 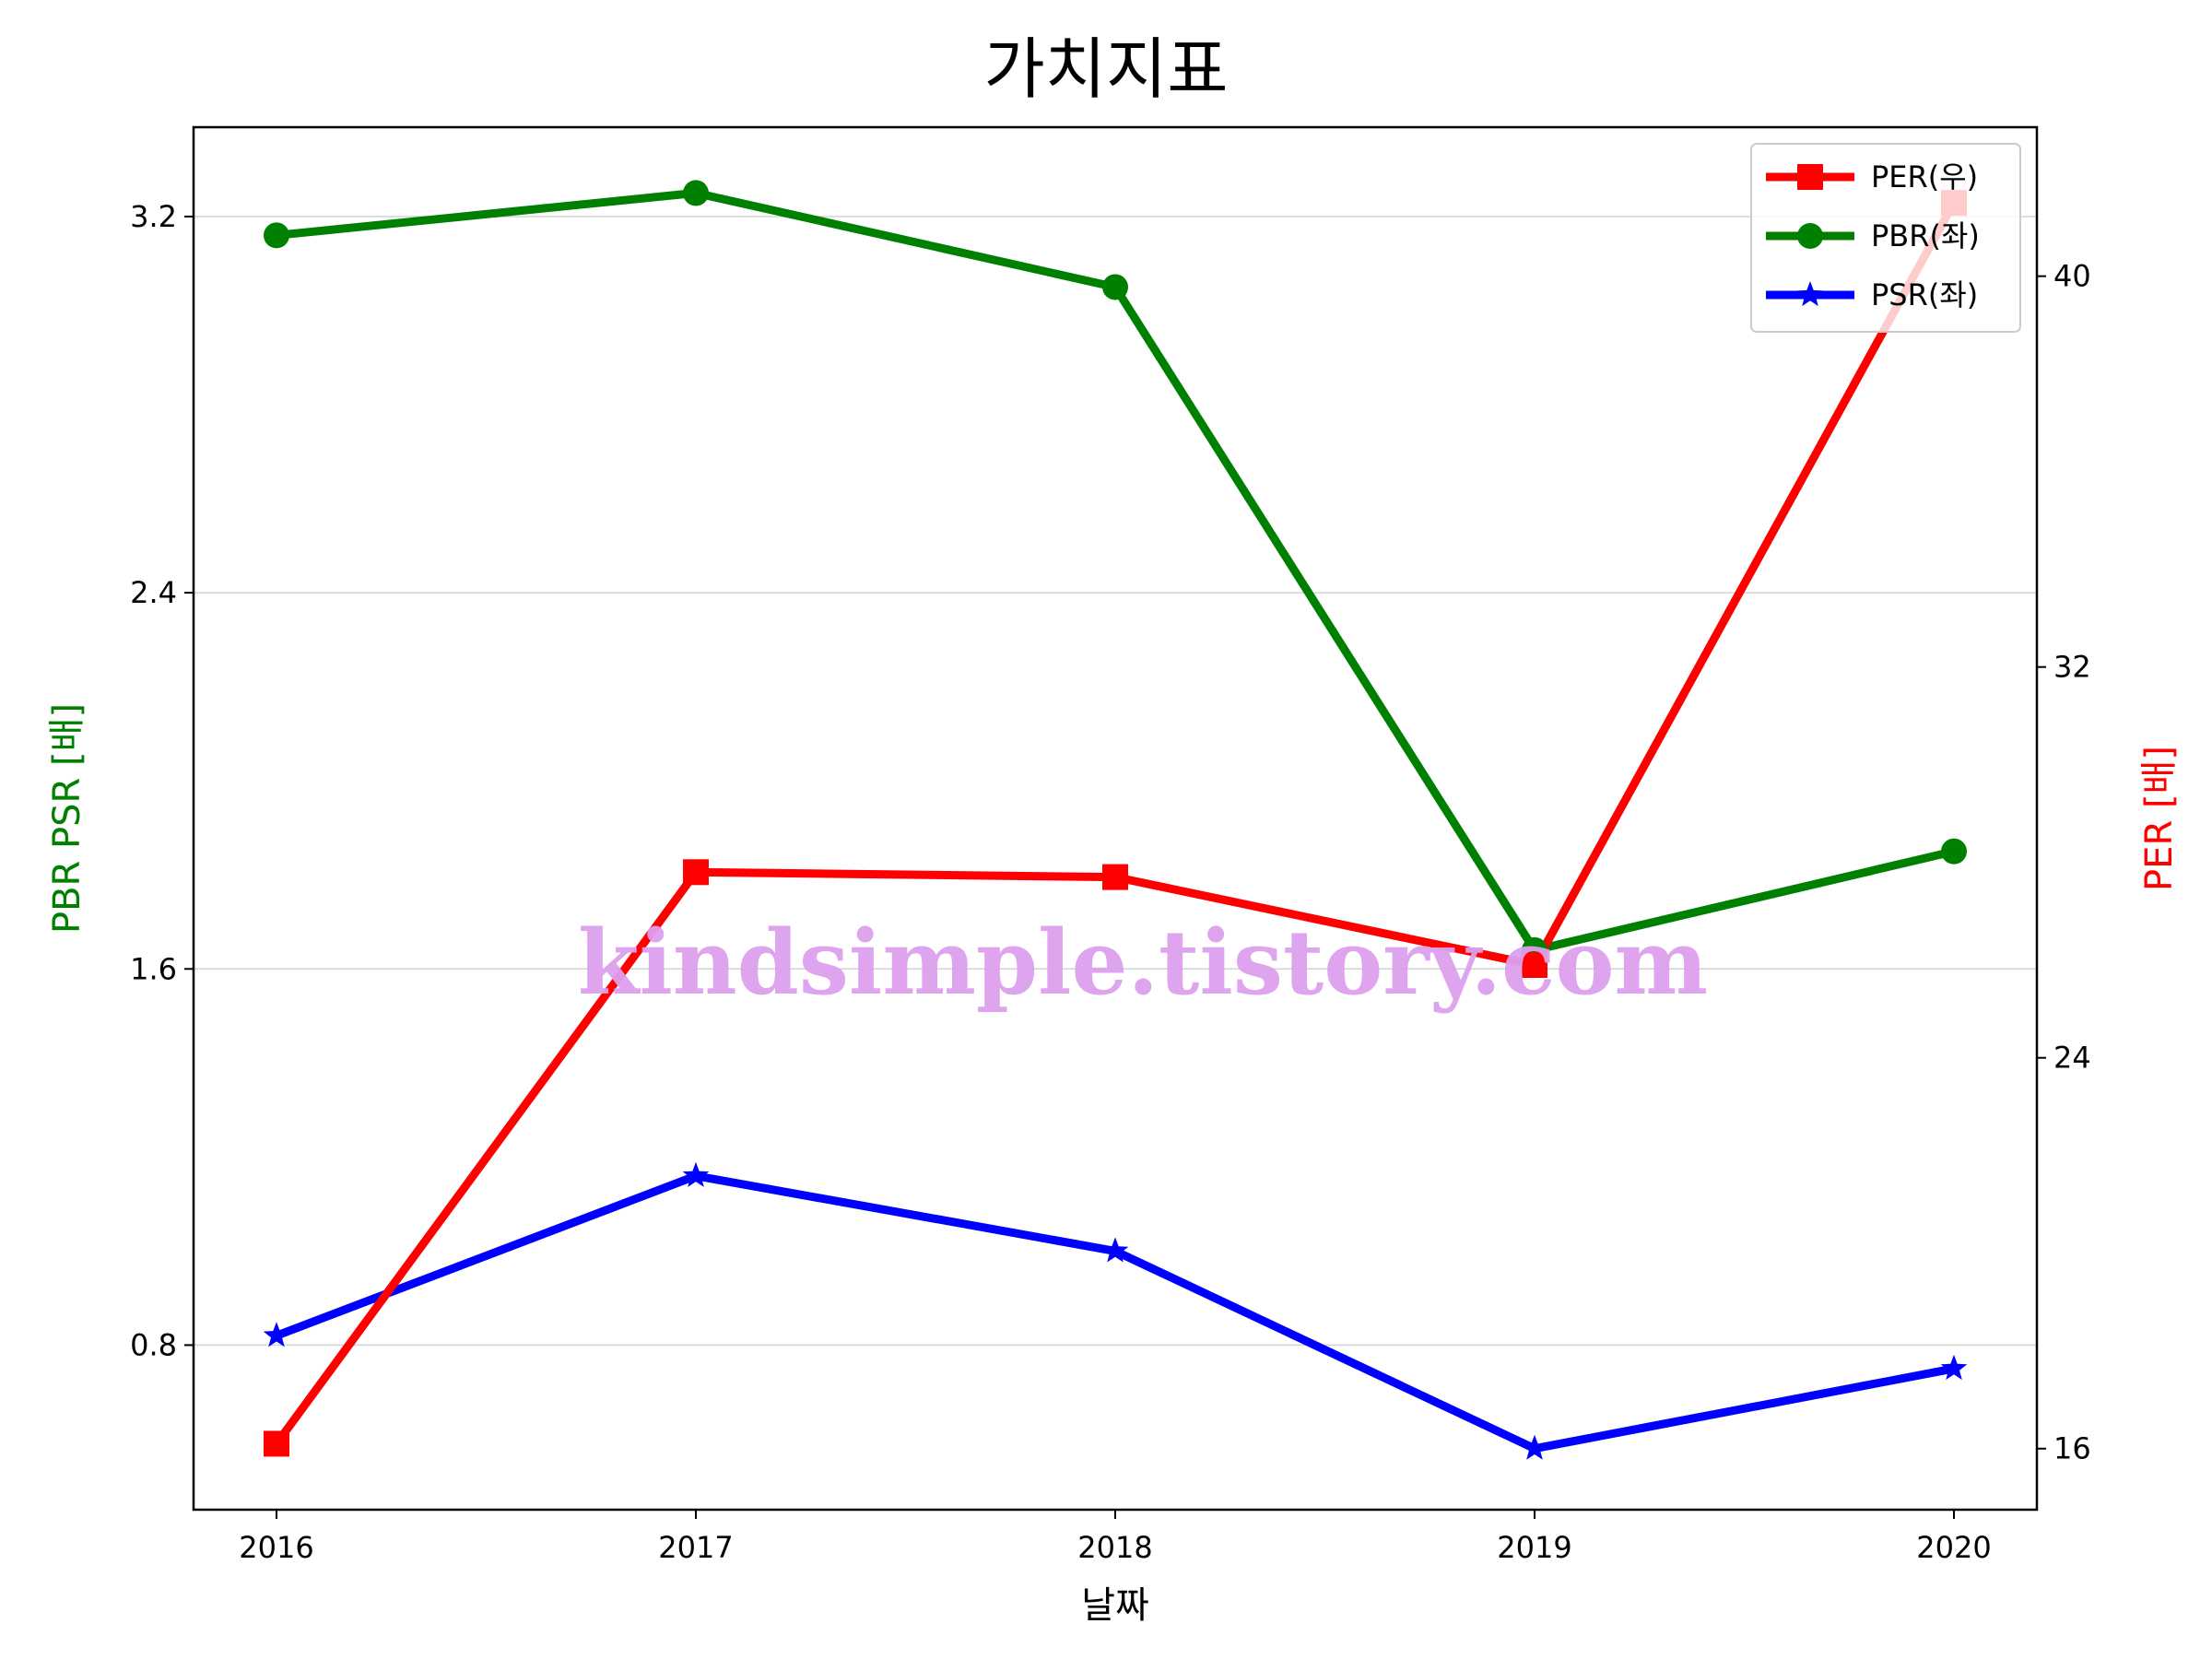 What do you see at coordinates (1810, 294) in the screenshot?
I see `legend-marker-psr` at bounding box center [1810, 294].